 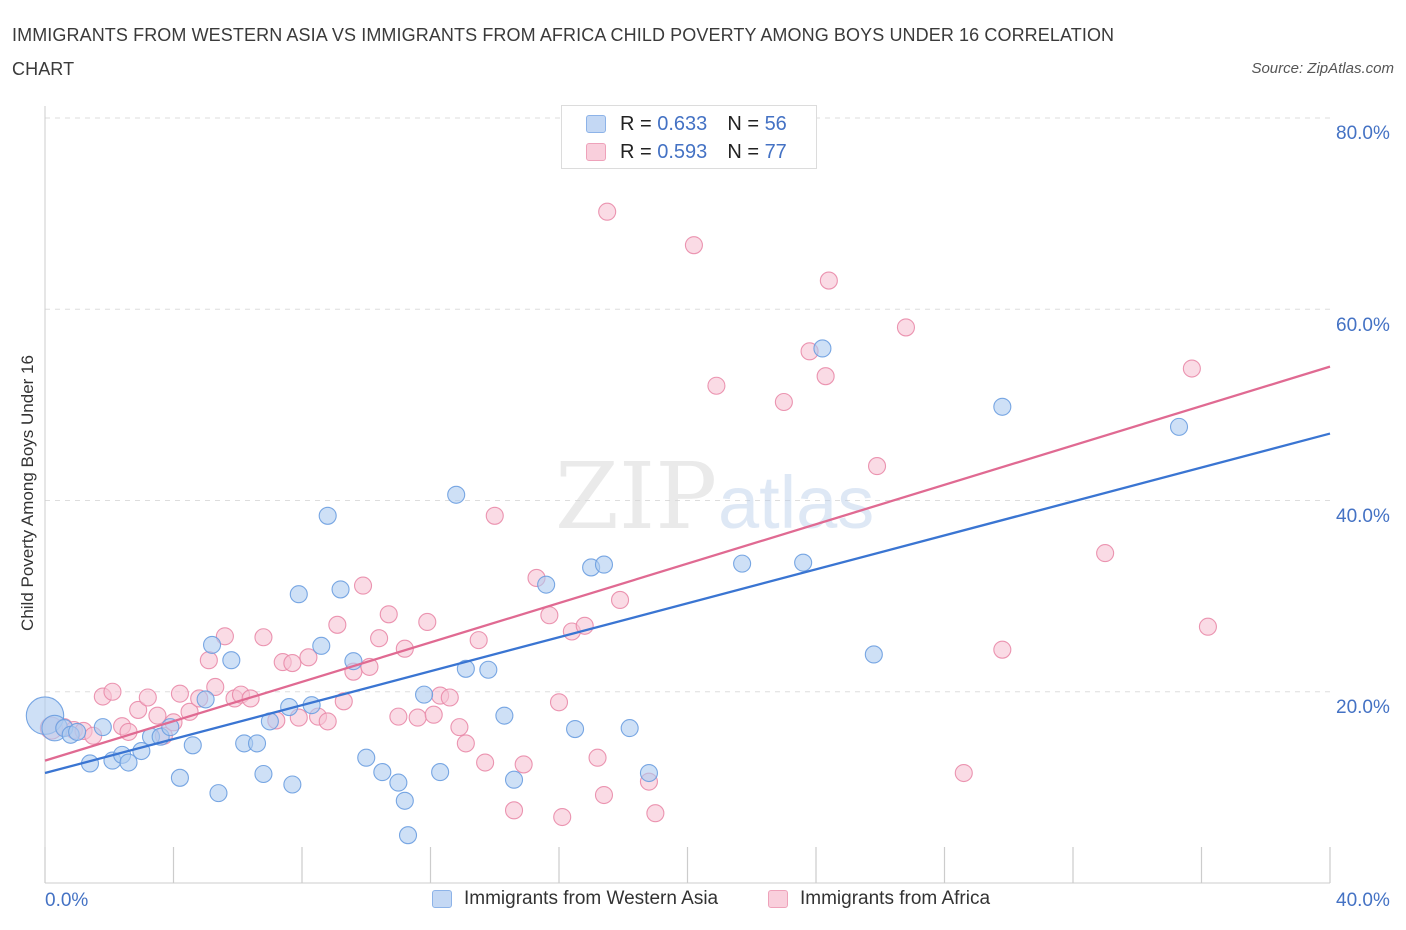 I want to click on n-value: 56, so click(x=775, y=123).